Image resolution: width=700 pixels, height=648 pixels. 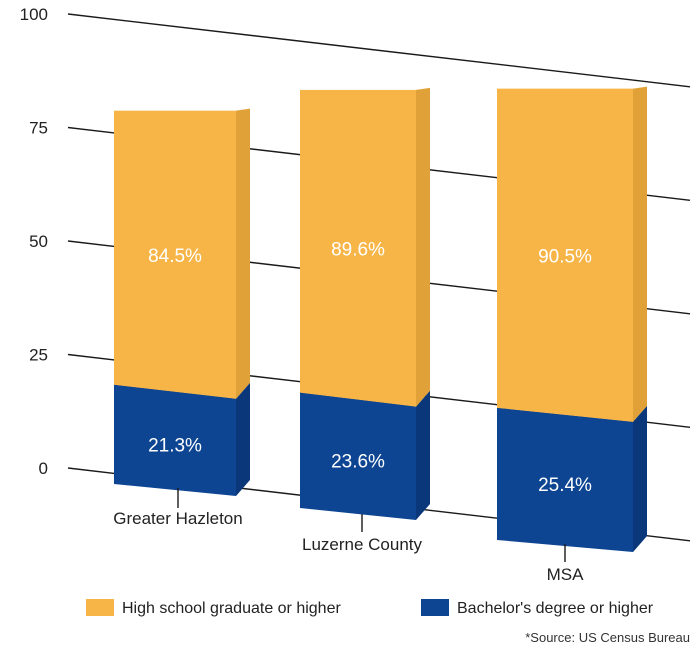 I want to click on value-label-high-school: 89.6%, so click(x=358, y=249).